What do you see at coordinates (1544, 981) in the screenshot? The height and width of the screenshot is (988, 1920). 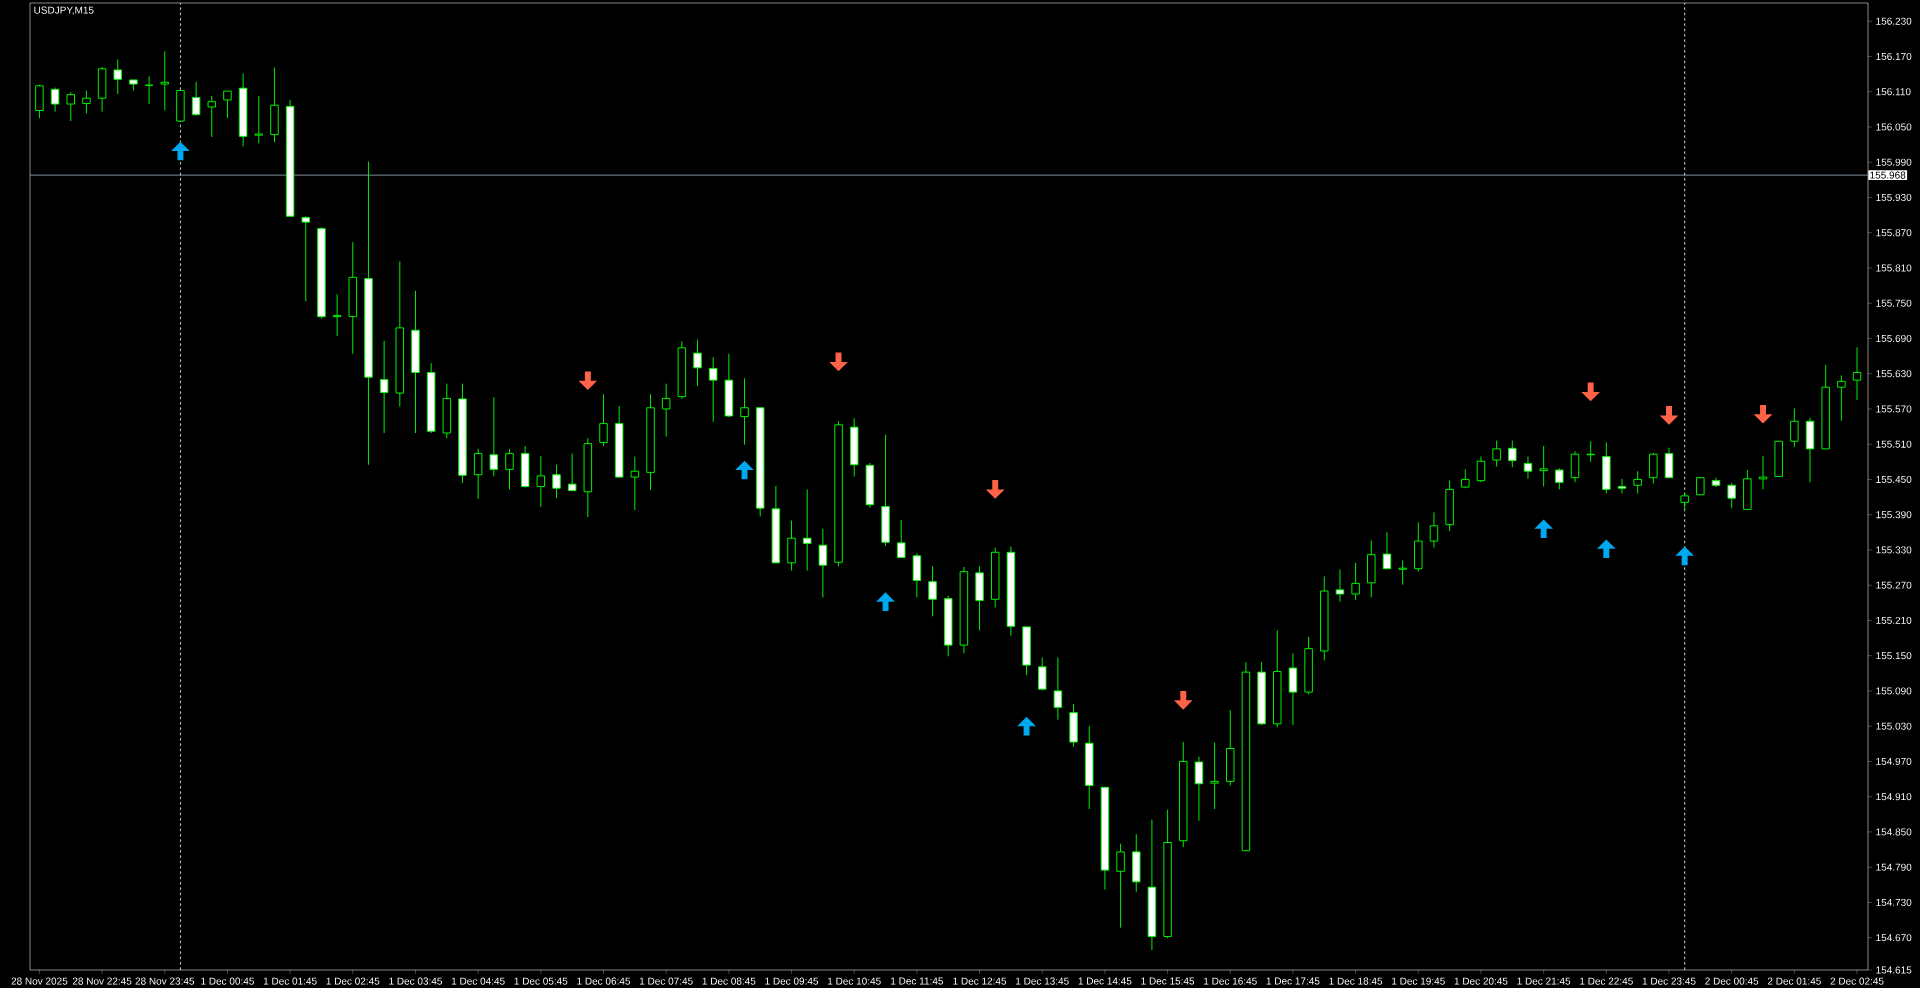 I see `x-tick-label: 1 Dec 21:45` at bounding box center [1544, 981].